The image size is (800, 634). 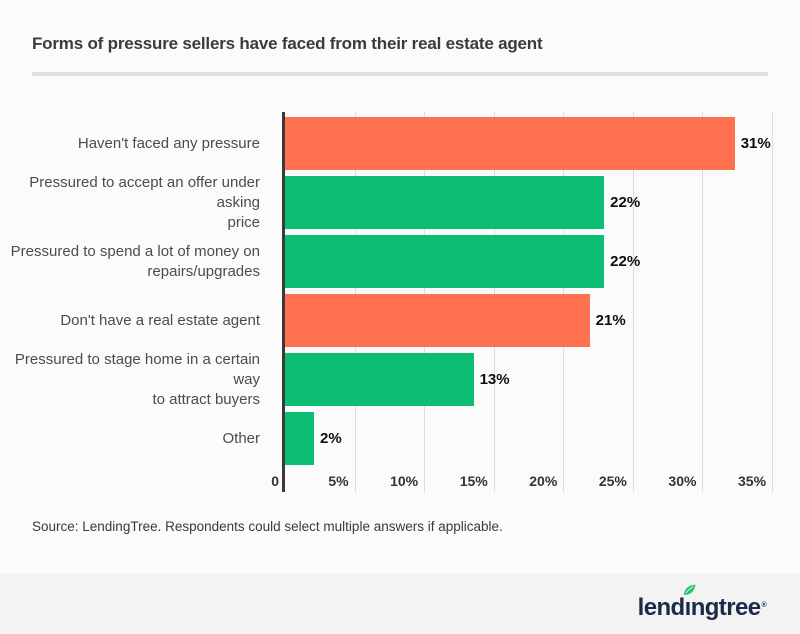 What do you see at coordinates (404, 481) in the screenshot?
I see `x-axis-tick-label: 10%` at bounding box center [404, 481].